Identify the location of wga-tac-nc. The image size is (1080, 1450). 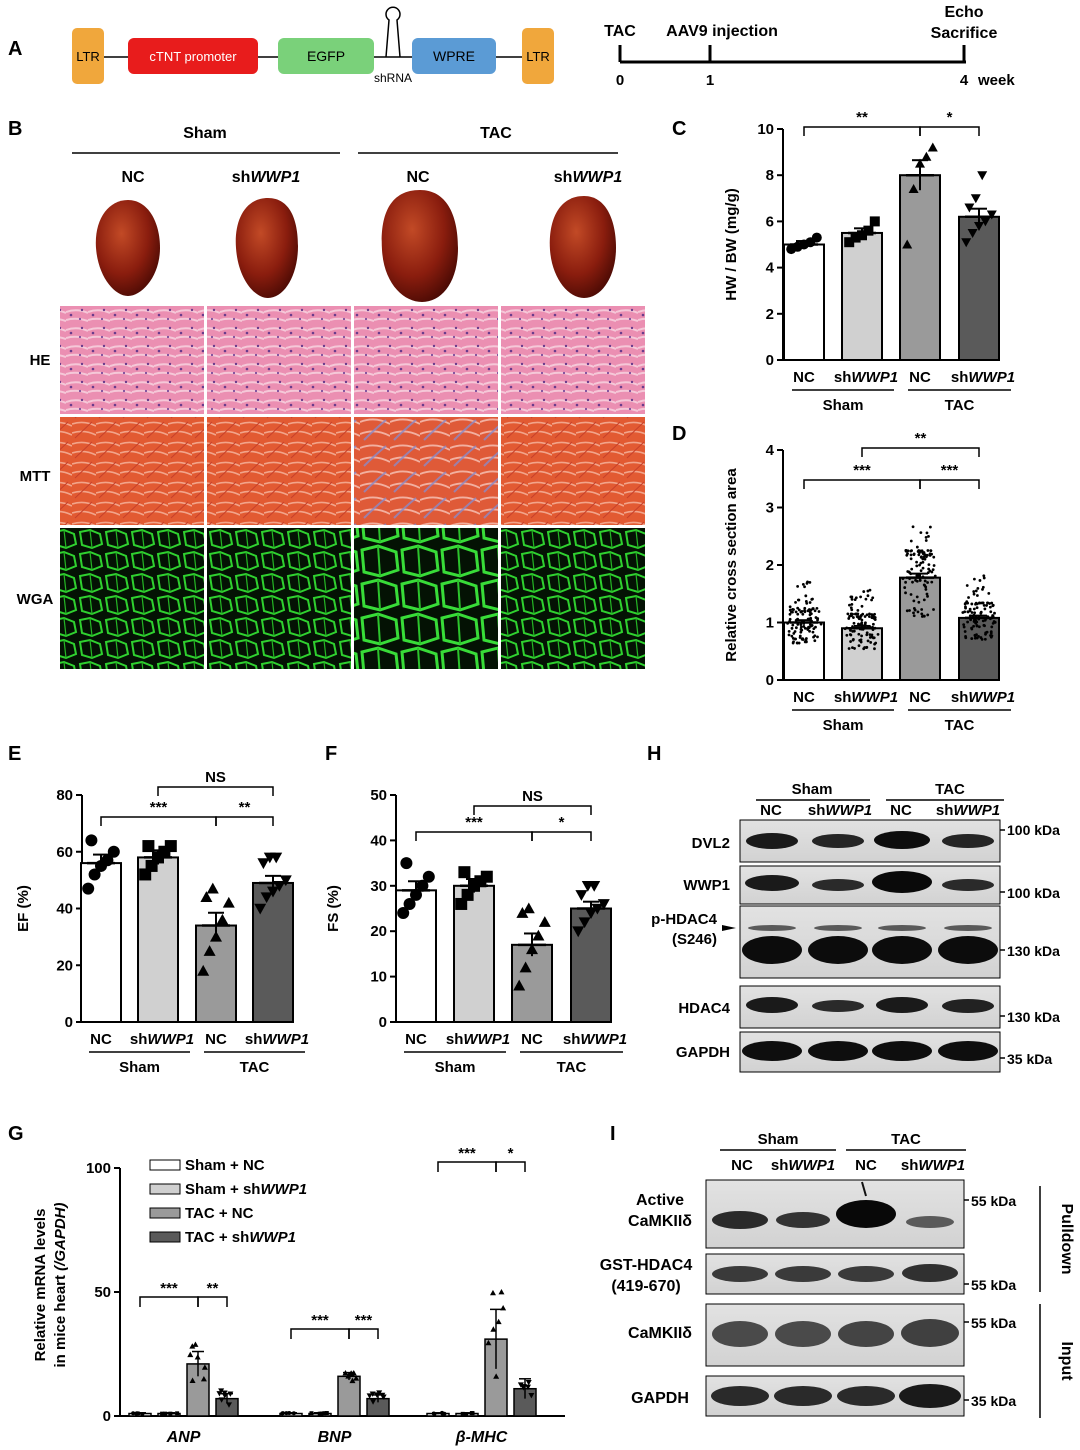
(426, 598).